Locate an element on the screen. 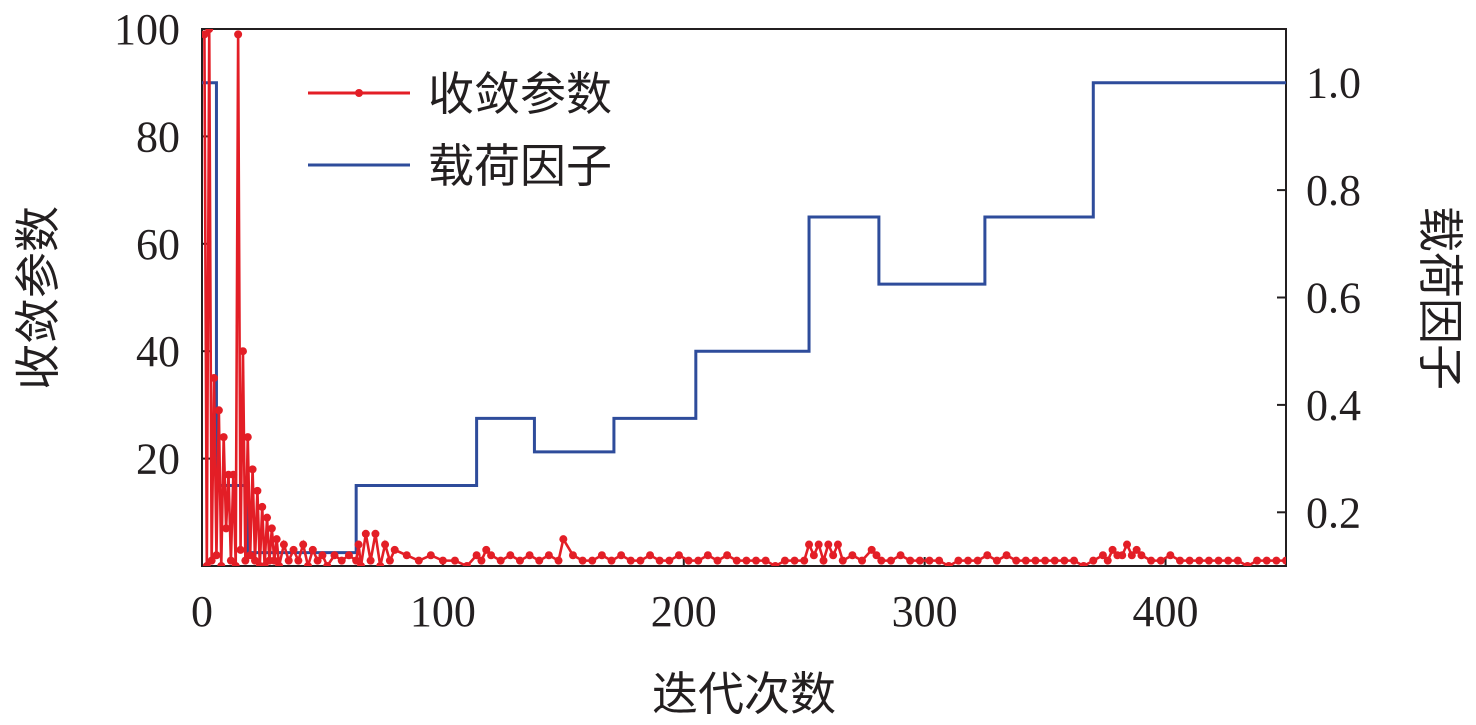  y-right-tick-label-0.4: 0.4 is located at coordinates (1333, 405).